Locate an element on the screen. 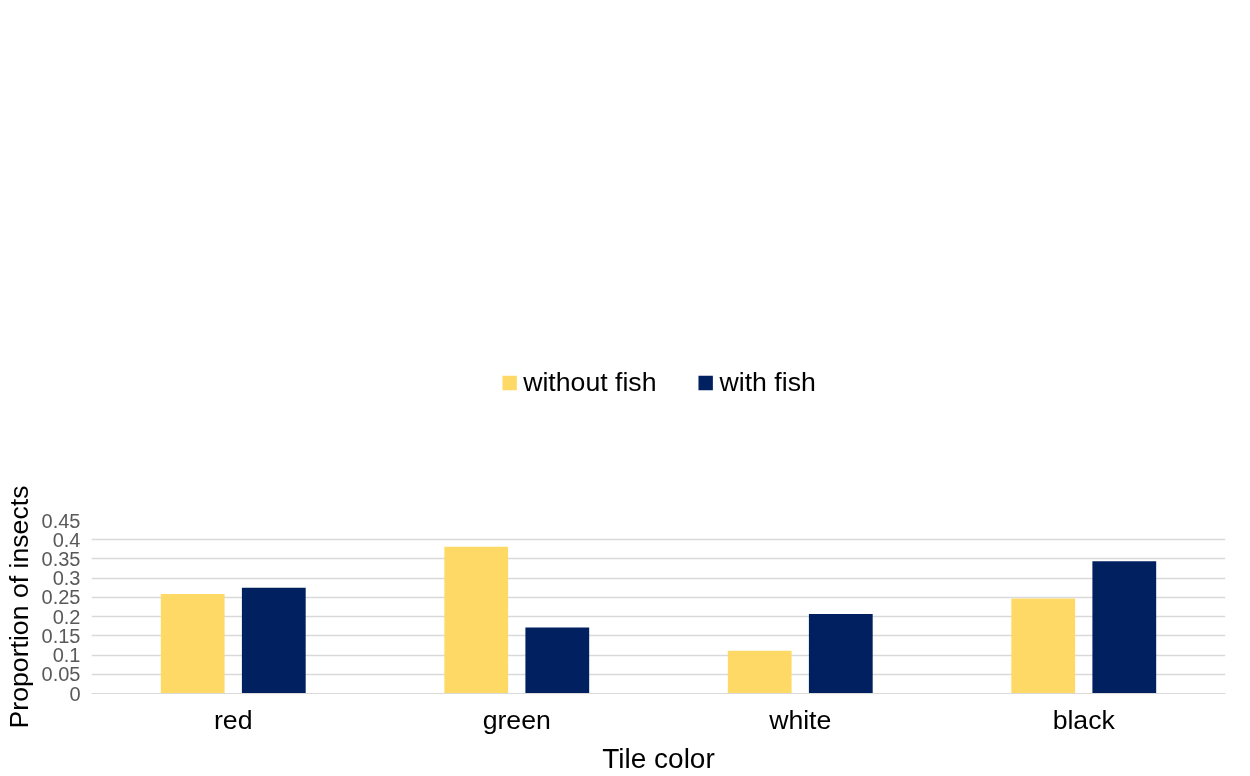 The height and width of the screenshot is (776, 1250). x-tick-label: red is located at coordinates (233, 719).